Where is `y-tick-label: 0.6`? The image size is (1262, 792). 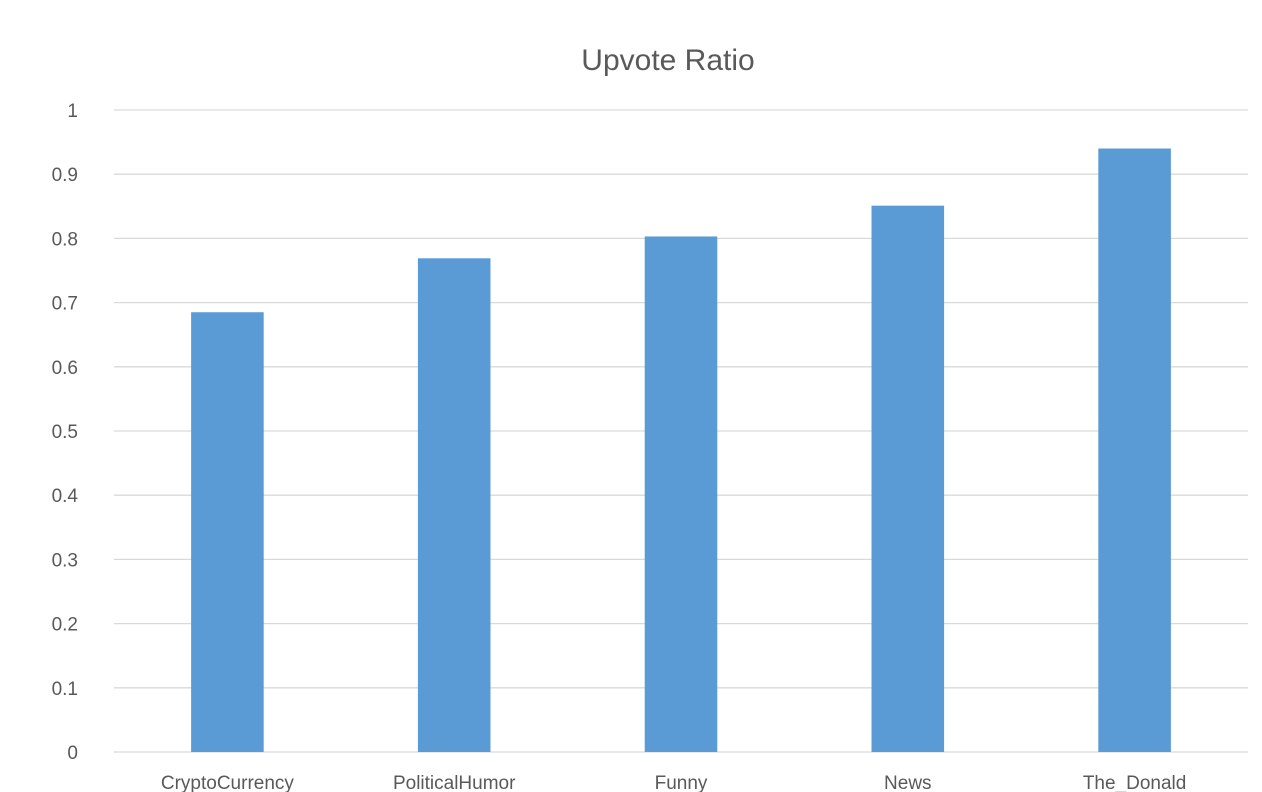
y-tick-label: 0.6 is located at coordinates (65, 368).